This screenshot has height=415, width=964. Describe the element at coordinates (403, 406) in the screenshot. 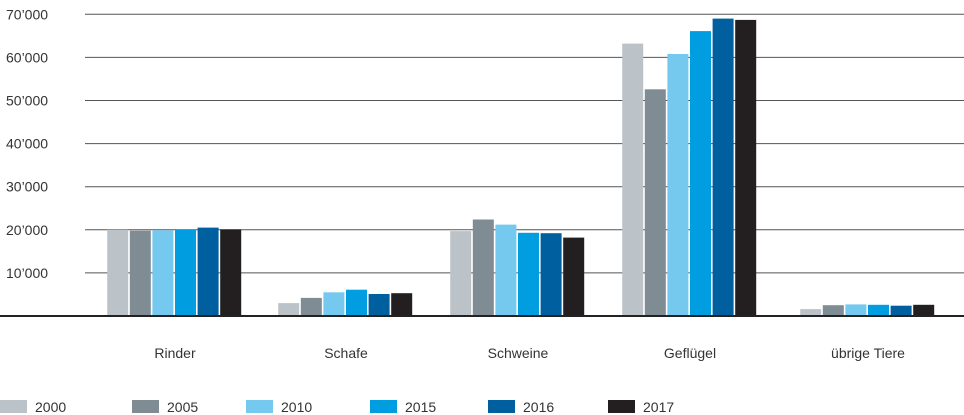

I see `legend-item: 2015` at that location.